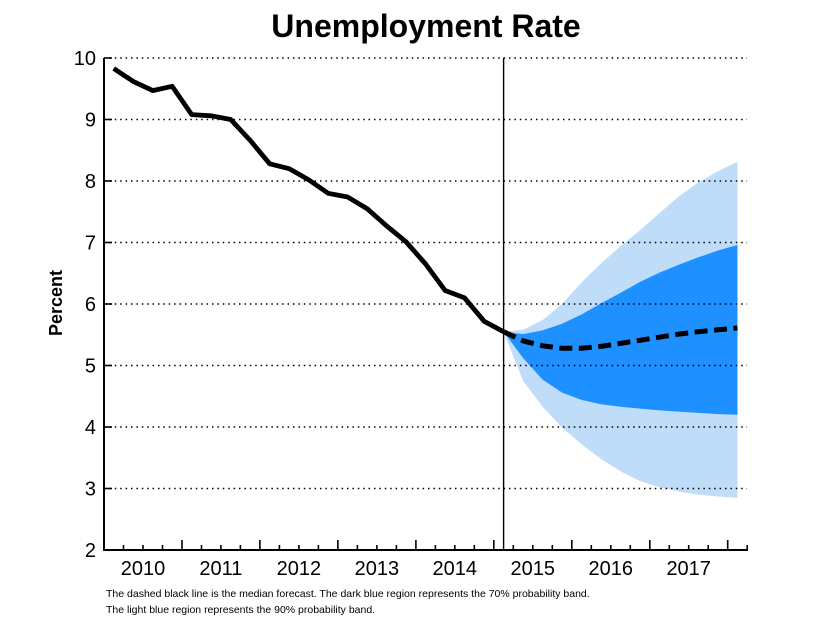  What do you see at coordinates (90, 490) in the screenshot?
I see `y-tick-label-3: 3` at bounding box center [90, 490].